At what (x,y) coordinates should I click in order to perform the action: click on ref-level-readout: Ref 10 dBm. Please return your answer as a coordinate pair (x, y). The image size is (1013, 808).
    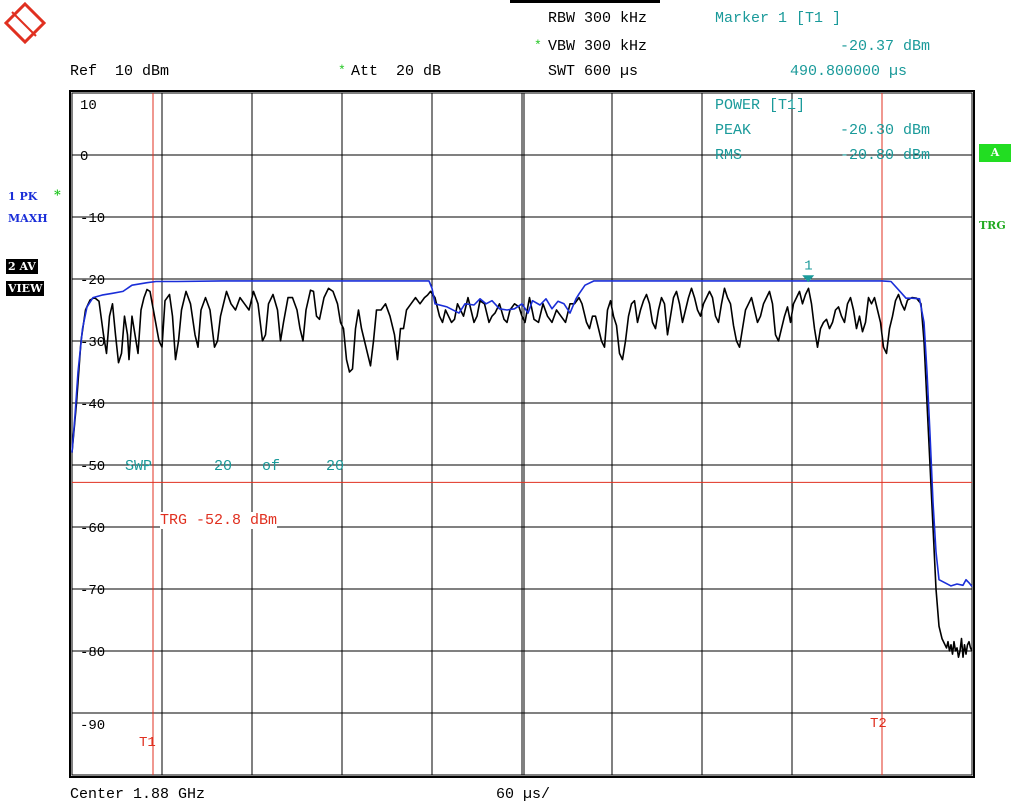
    Looking at the image, I should click on (120, 71).